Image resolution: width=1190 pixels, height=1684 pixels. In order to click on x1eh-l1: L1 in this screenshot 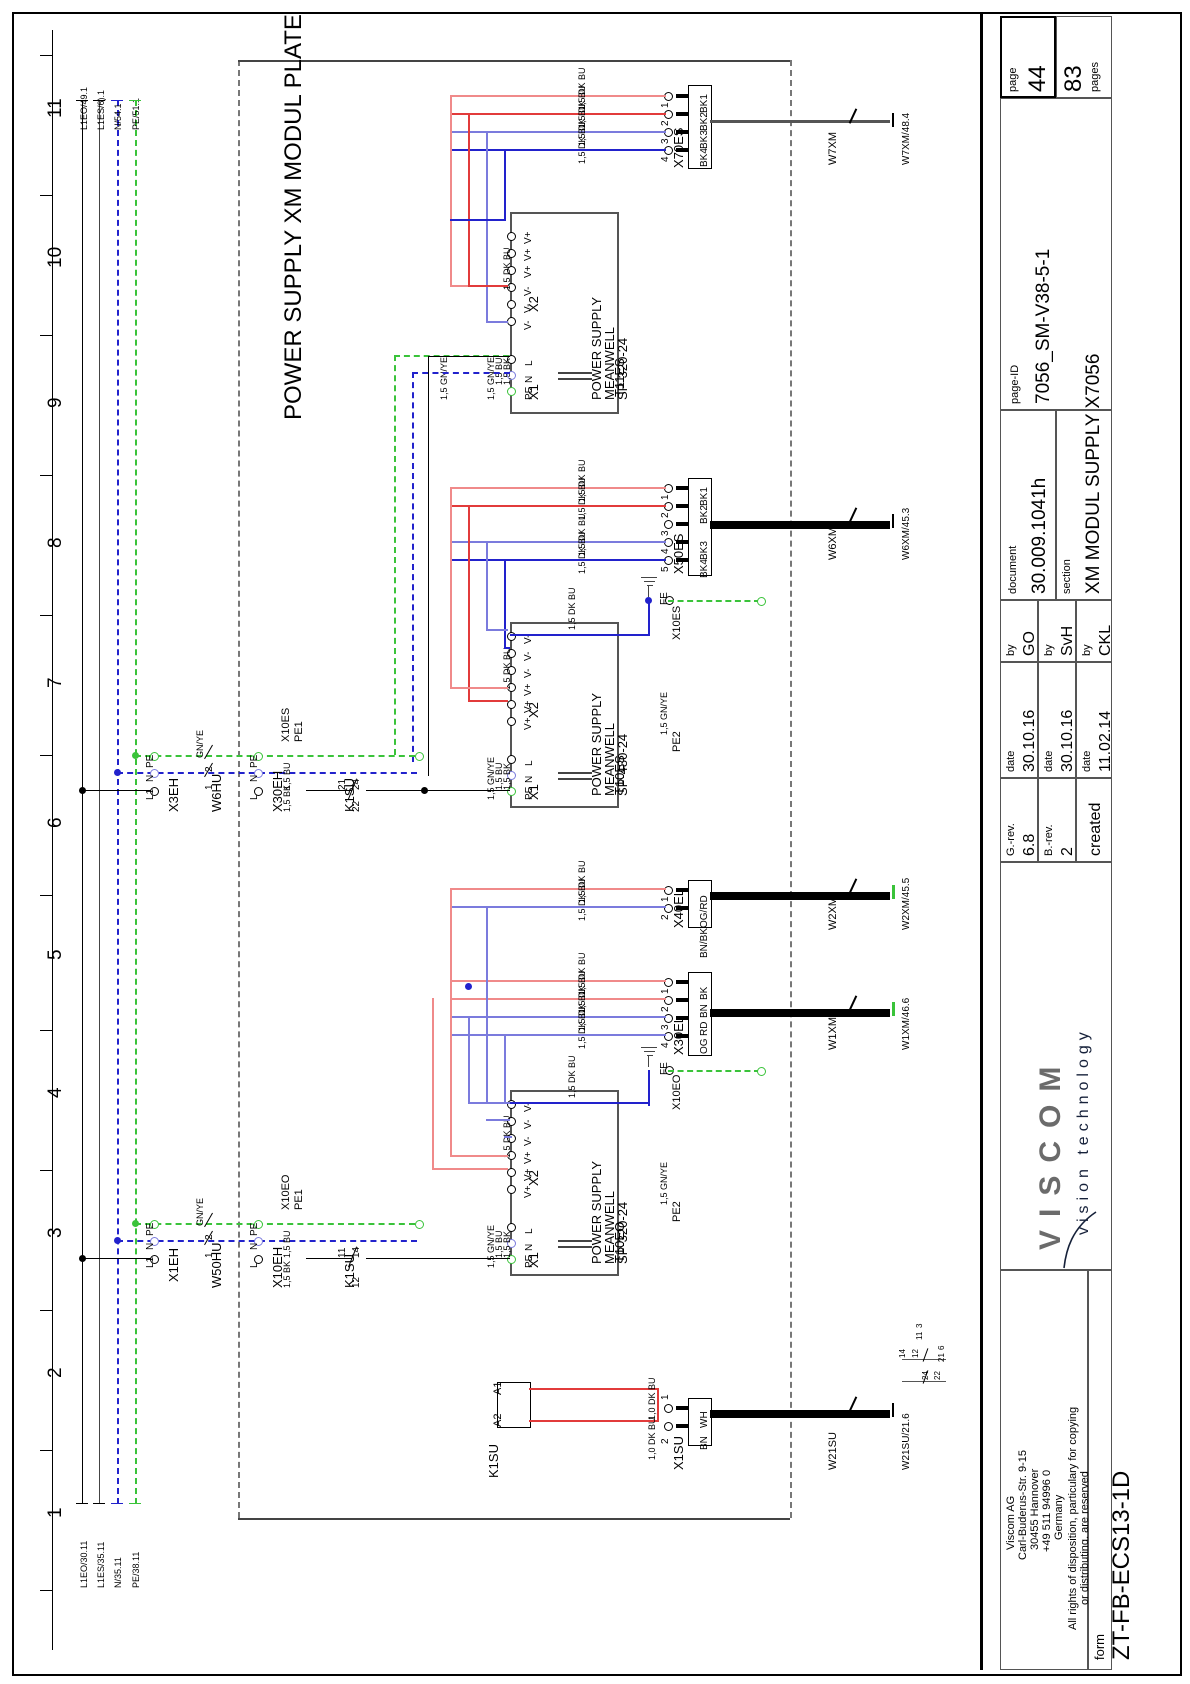, I will do `click(150, 1262)`.